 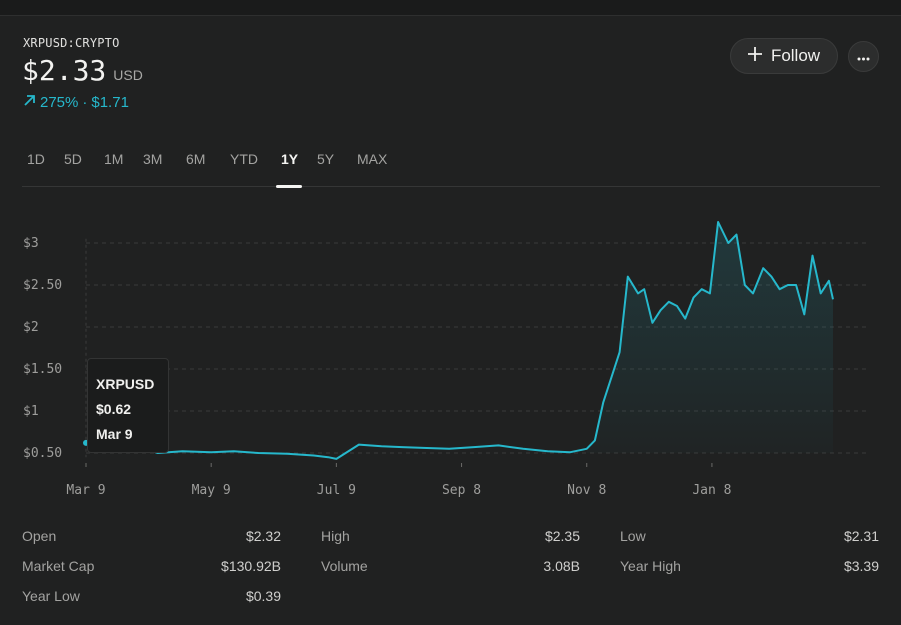 I want to click on stat-value: $2.32, so click(x=263, y=536).